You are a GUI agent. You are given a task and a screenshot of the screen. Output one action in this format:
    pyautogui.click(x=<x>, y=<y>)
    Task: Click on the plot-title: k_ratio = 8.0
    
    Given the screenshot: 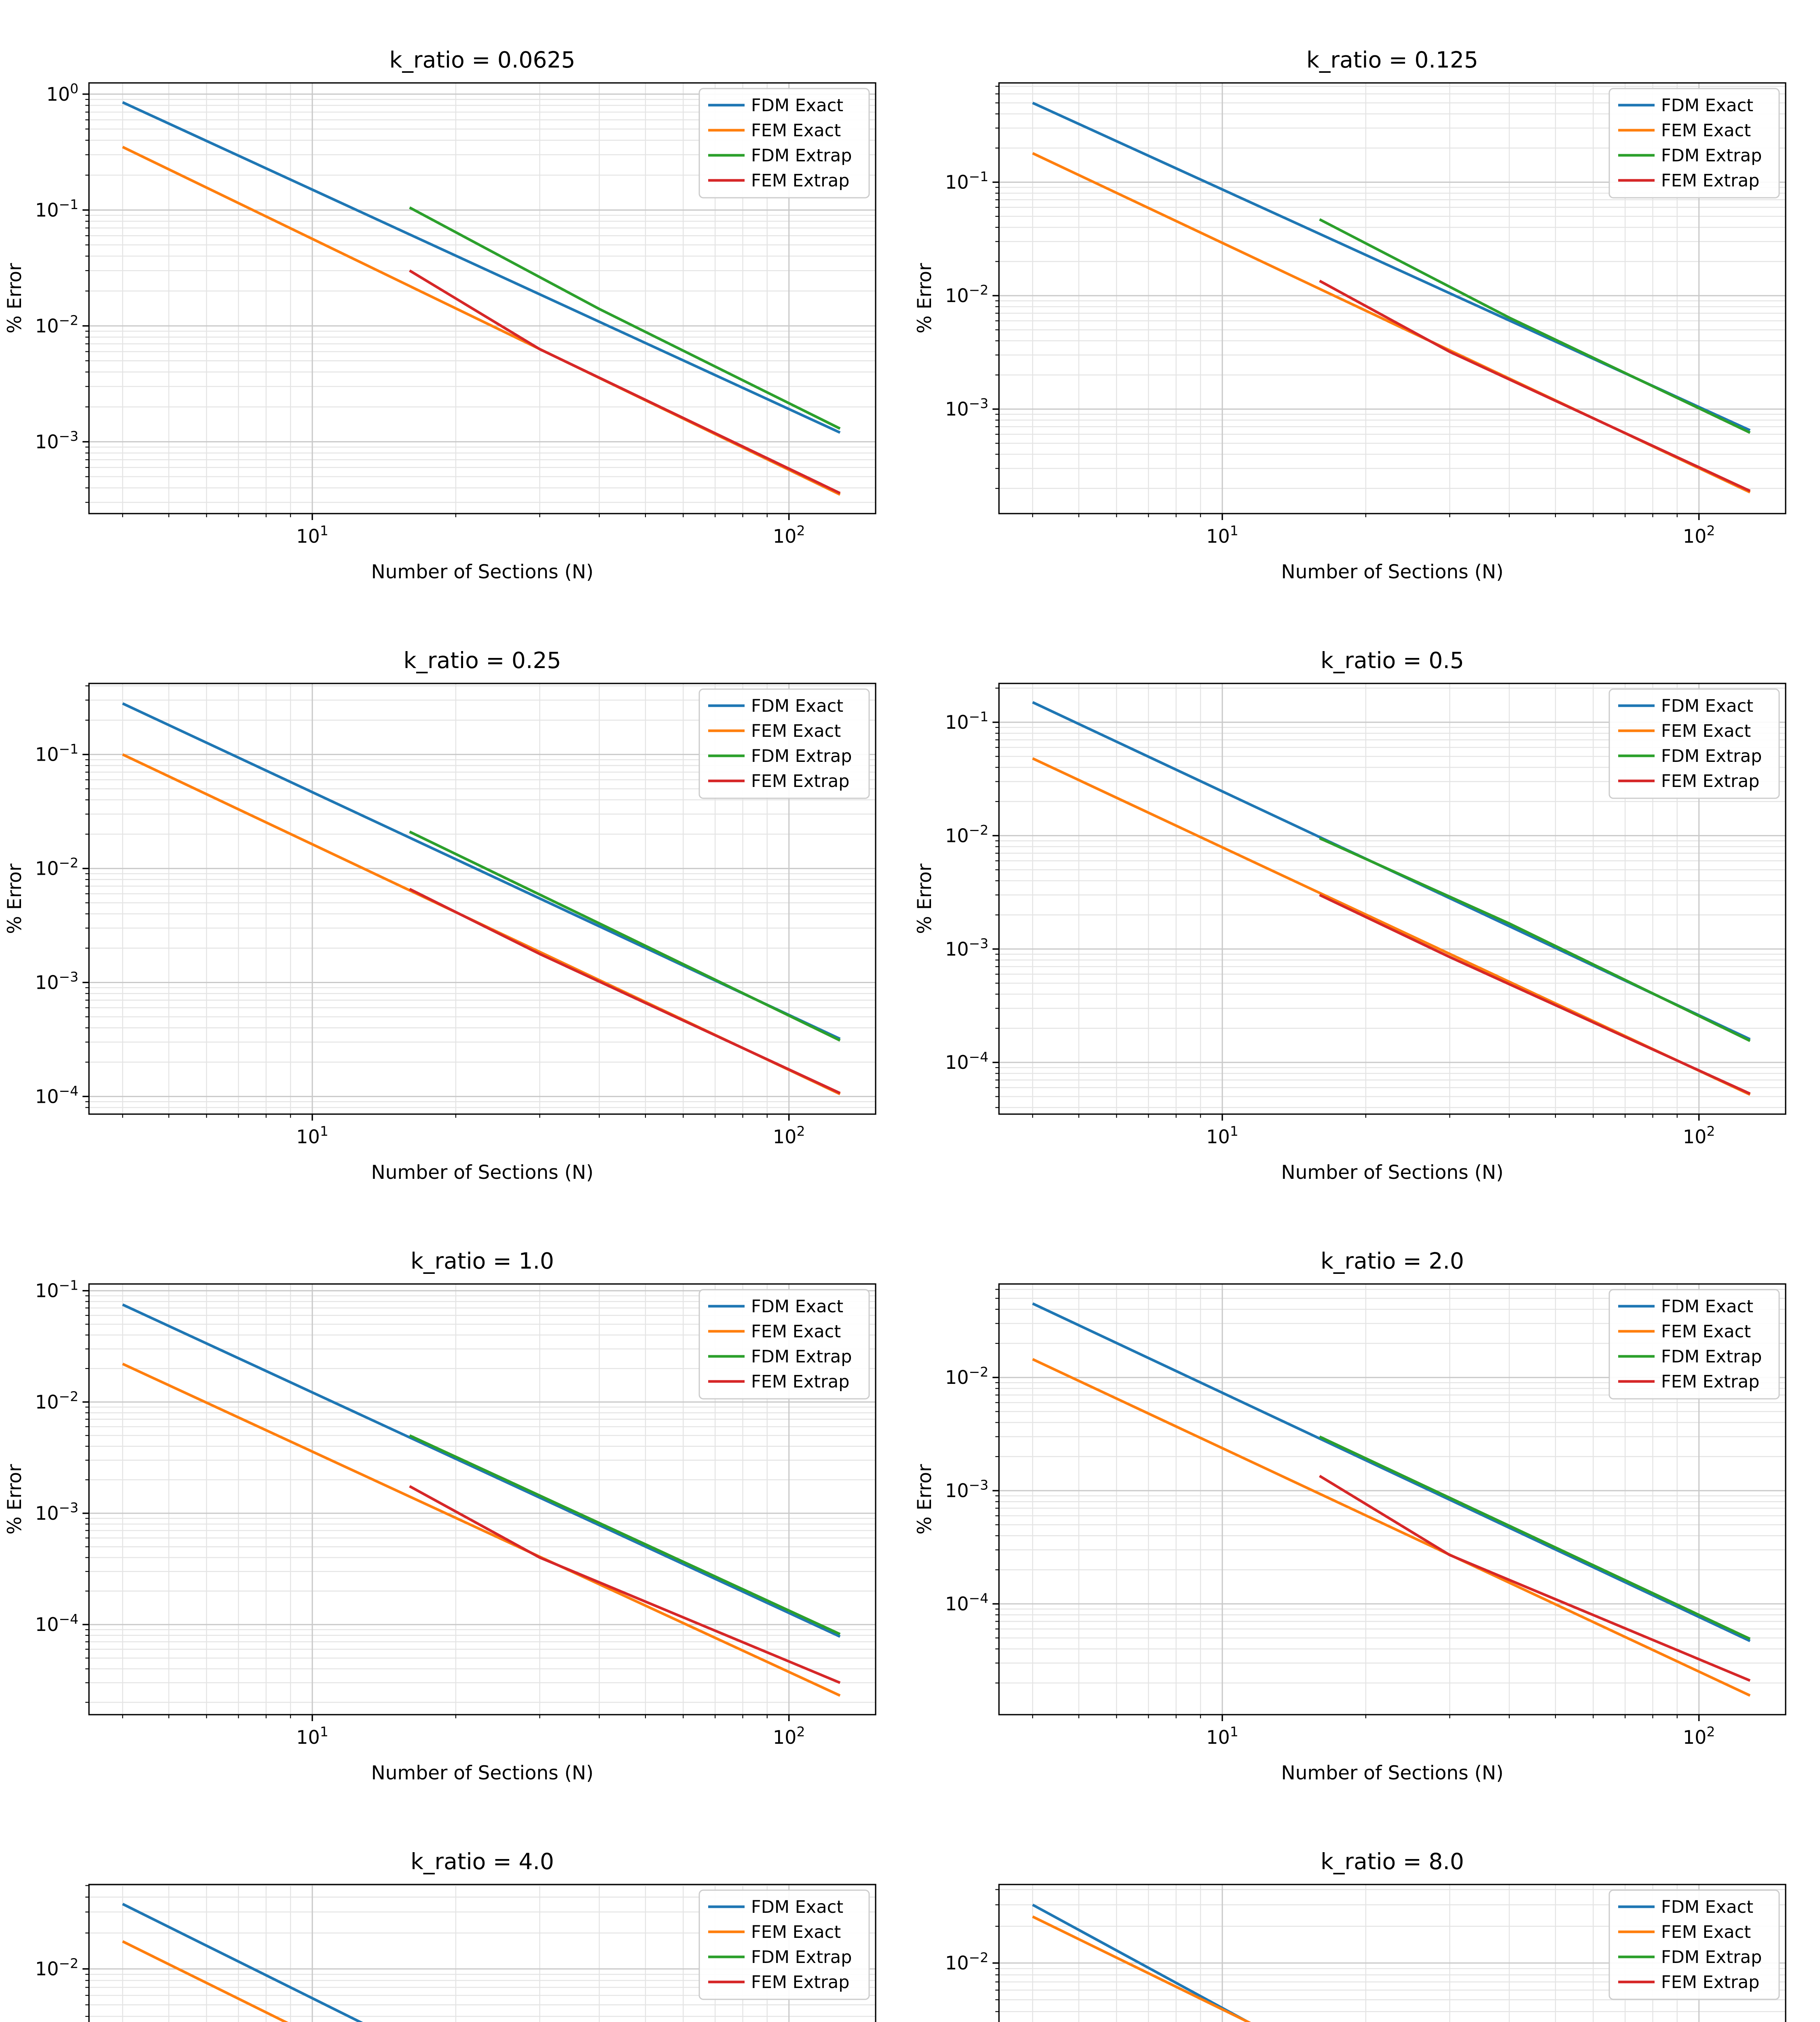 What is the action you would take?
    pyautogui.click(x=1392, y=1861)
    